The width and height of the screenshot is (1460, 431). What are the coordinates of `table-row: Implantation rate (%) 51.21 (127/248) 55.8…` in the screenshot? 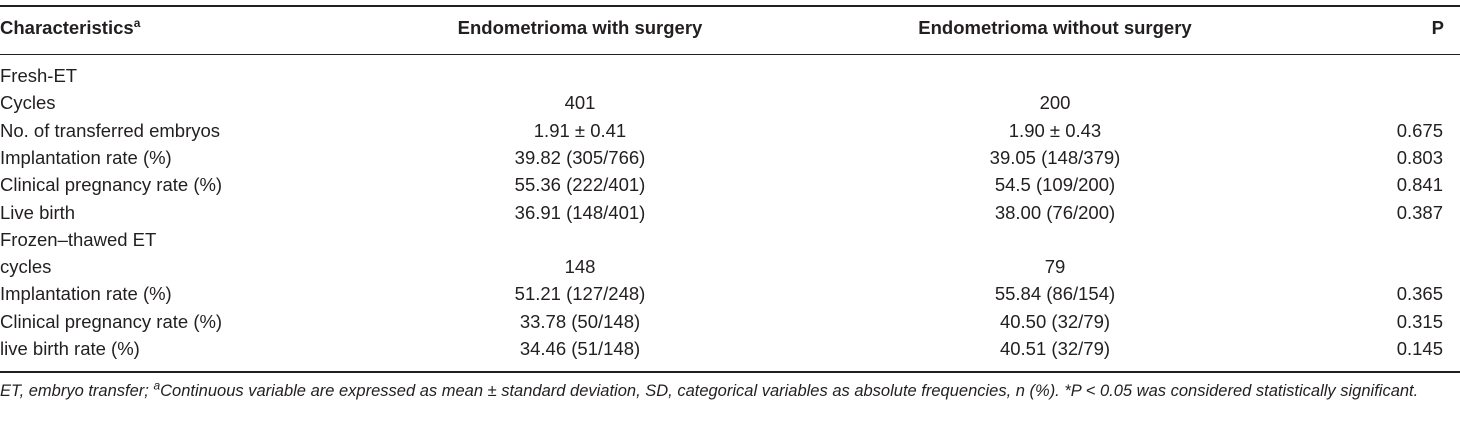 It's located at (730, 293).